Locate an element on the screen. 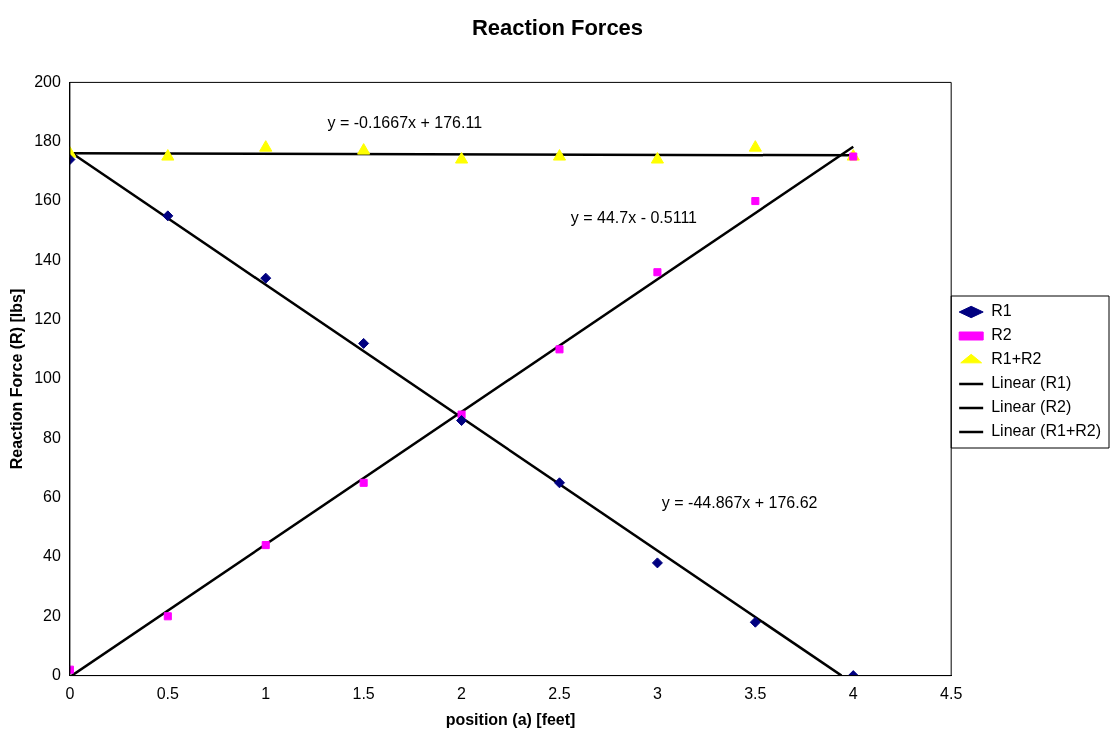 This screenshot has height=738, width=1119. legend-label: R1+R2 is located at coordinates (1016, 359).